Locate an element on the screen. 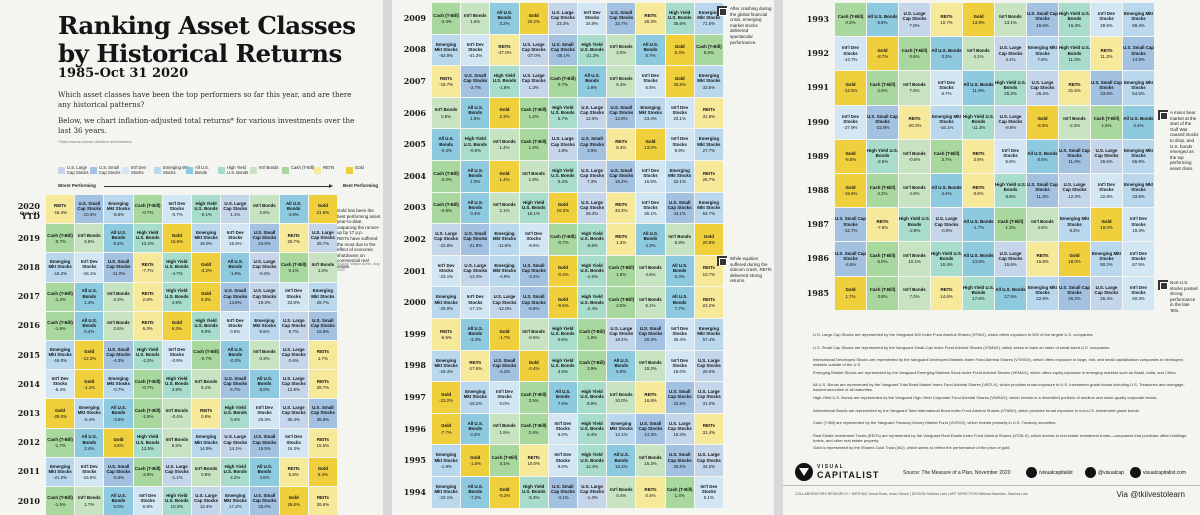 Image resolution: width=1200 pixels, height=515 pixels. return-cell-emg: Emerging Mkt Stocks -19.4% is located at coordinates (446, 366).